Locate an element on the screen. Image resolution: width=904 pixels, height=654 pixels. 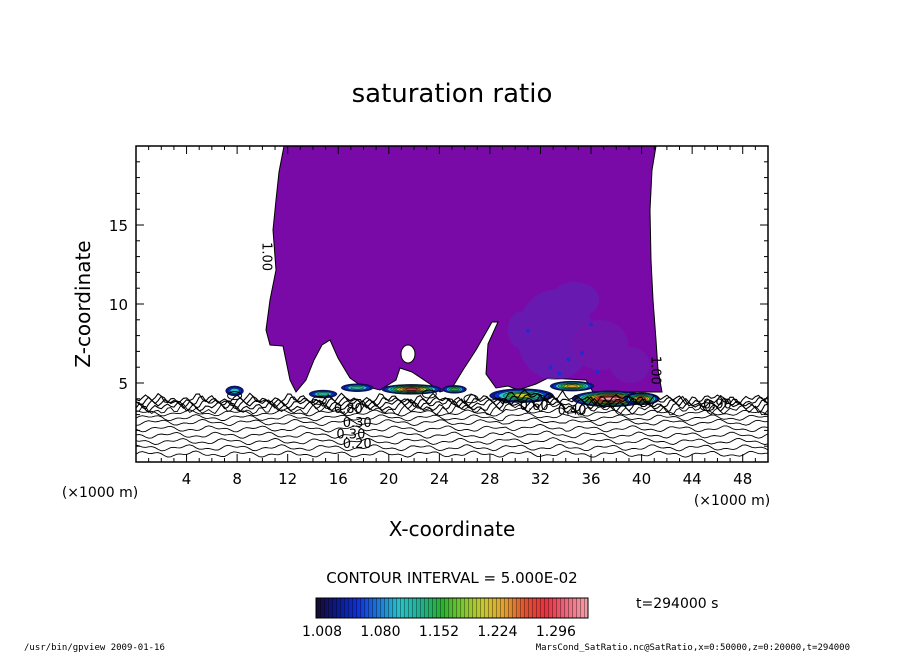
x-tick-label: 40 is located at coordinates (641, 479).